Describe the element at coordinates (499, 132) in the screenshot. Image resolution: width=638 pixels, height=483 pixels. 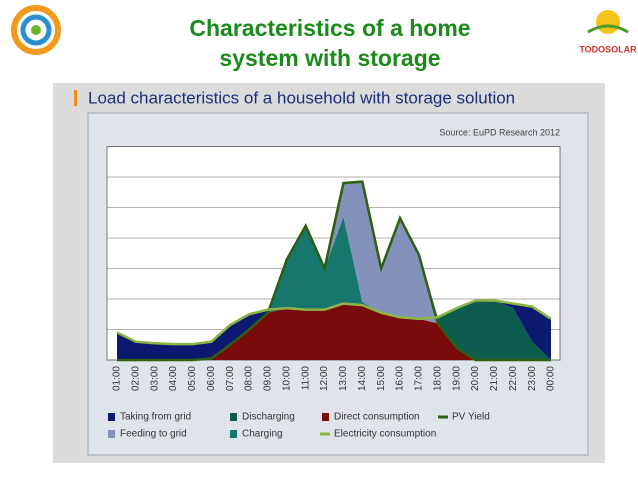
I see `source: Source: EuPD Research 2012` at that location.